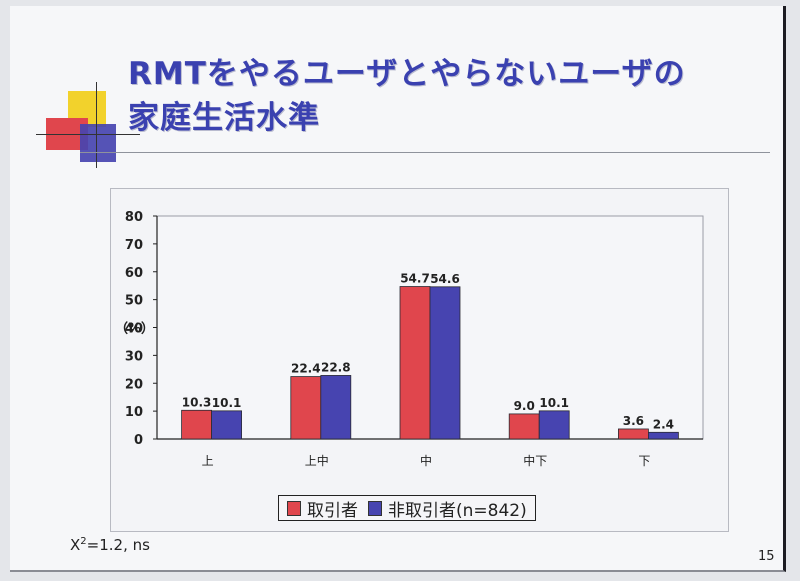  I want to click on y-axis-label: （%）, so click(134, 329).